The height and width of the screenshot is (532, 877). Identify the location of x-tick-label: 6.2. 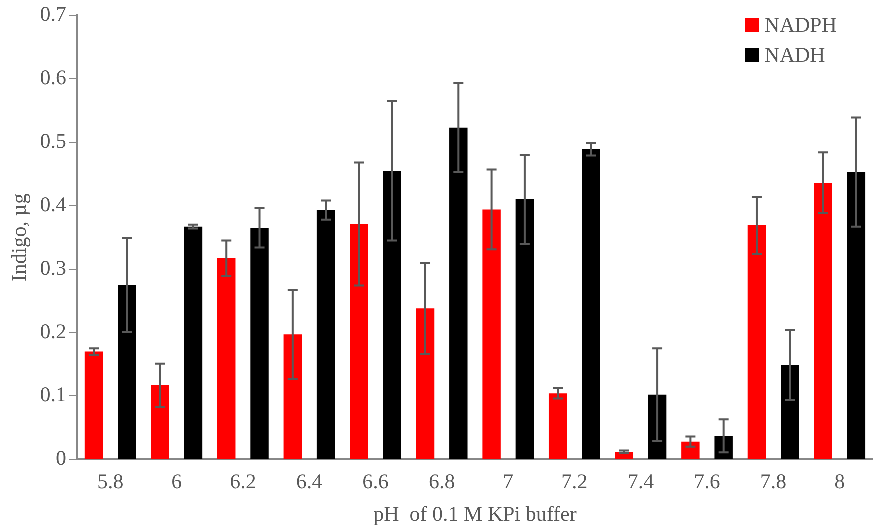
(243, 482).